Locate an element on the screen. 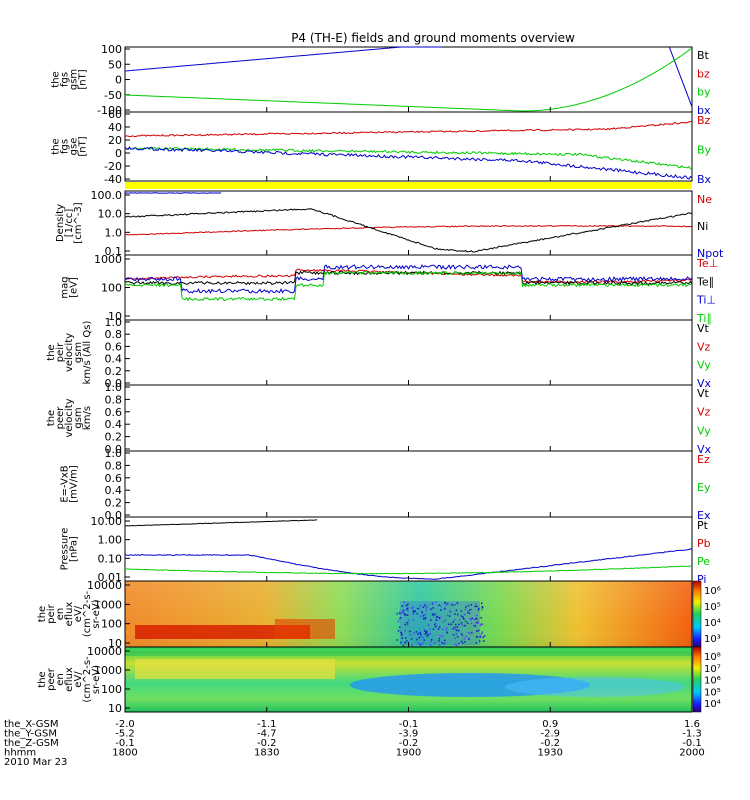  y-tick-label: 100 is located at coordinates (111, 689).